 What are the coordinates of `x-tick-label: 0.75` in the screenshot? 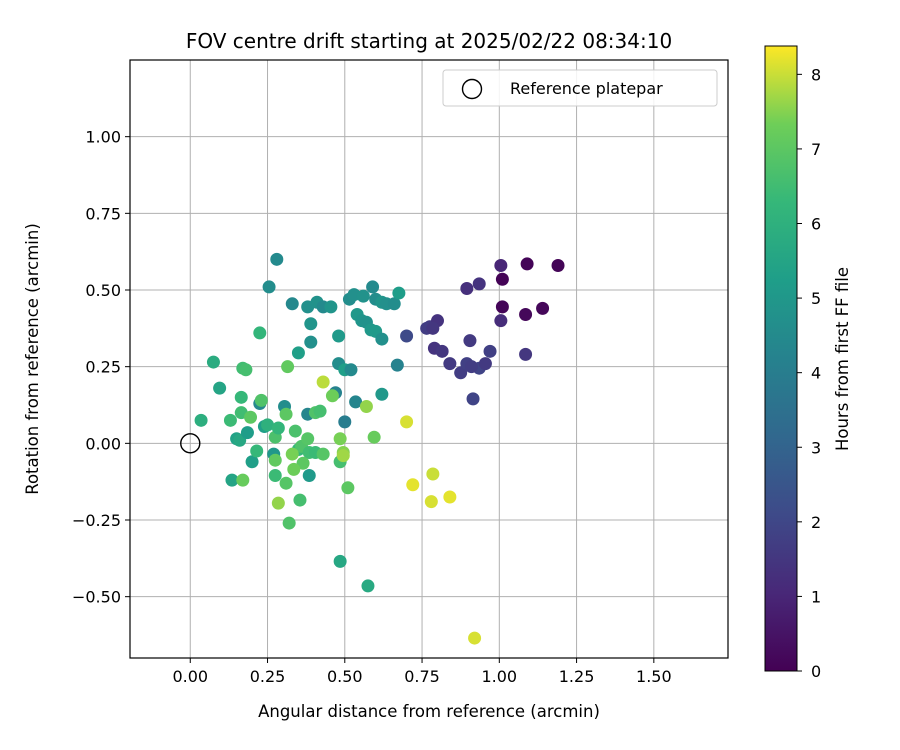 It's located at (422, 676).